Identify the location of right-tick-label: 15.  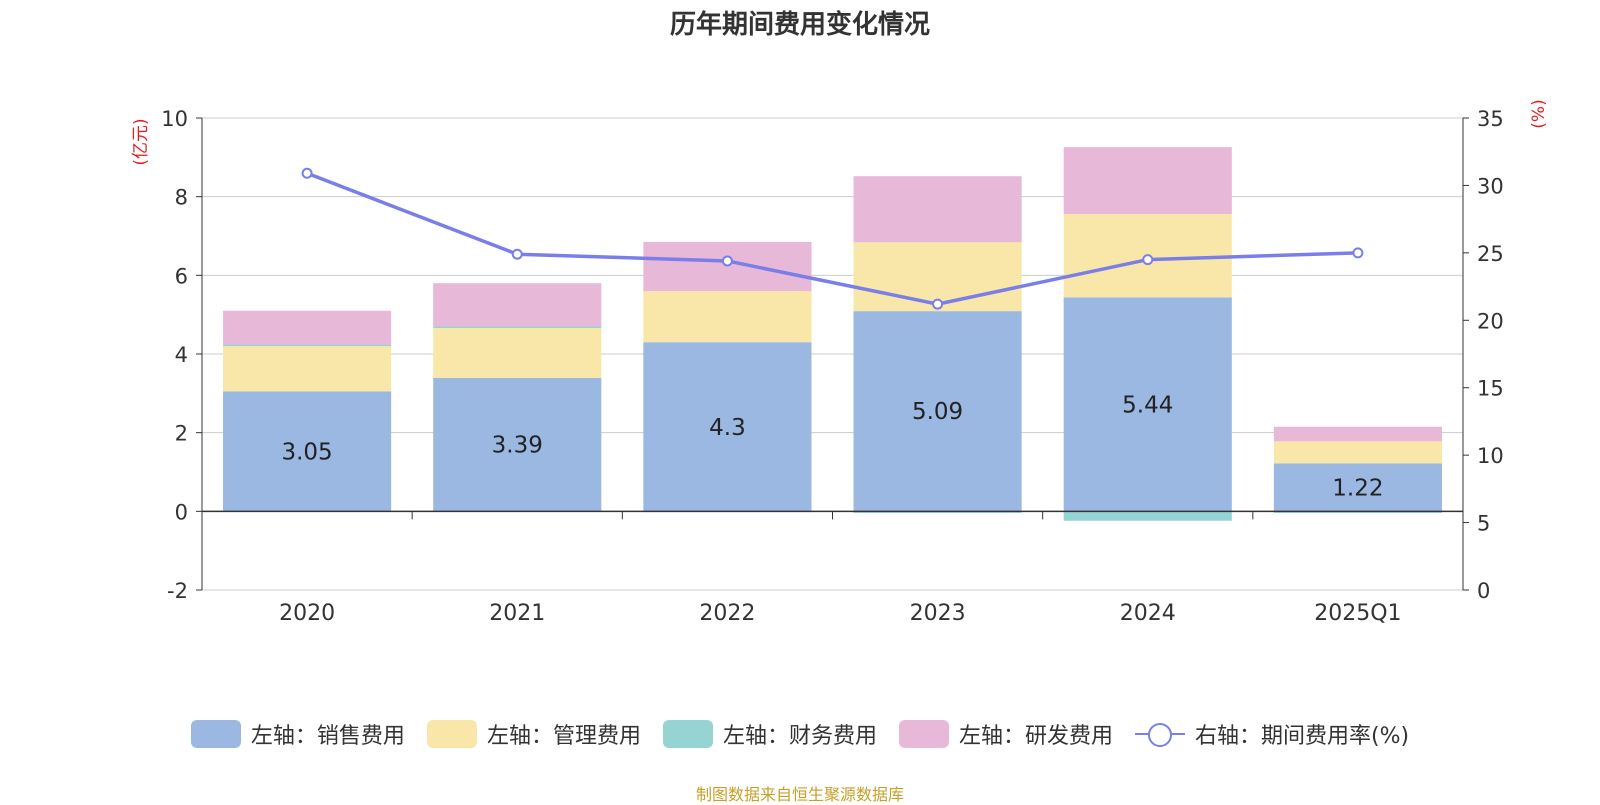
(1490, 389).